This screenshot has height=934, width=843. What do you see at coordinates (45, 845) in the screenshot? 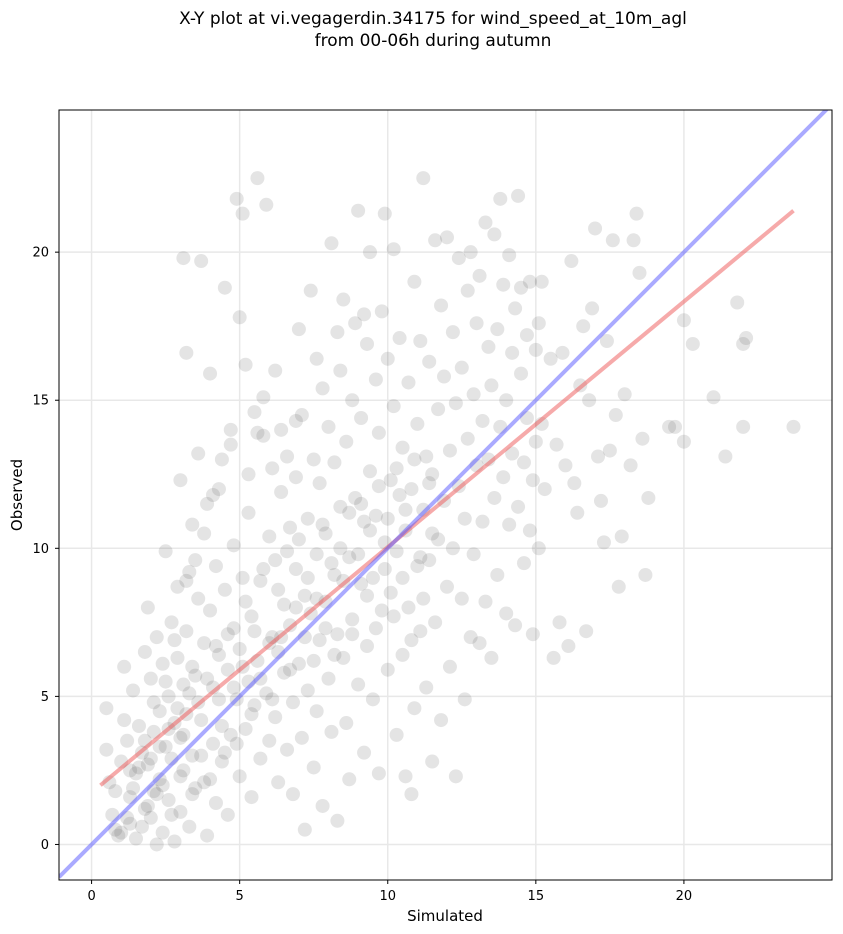
I see `y-tick-label: 0` at bounding box center [45, 845].